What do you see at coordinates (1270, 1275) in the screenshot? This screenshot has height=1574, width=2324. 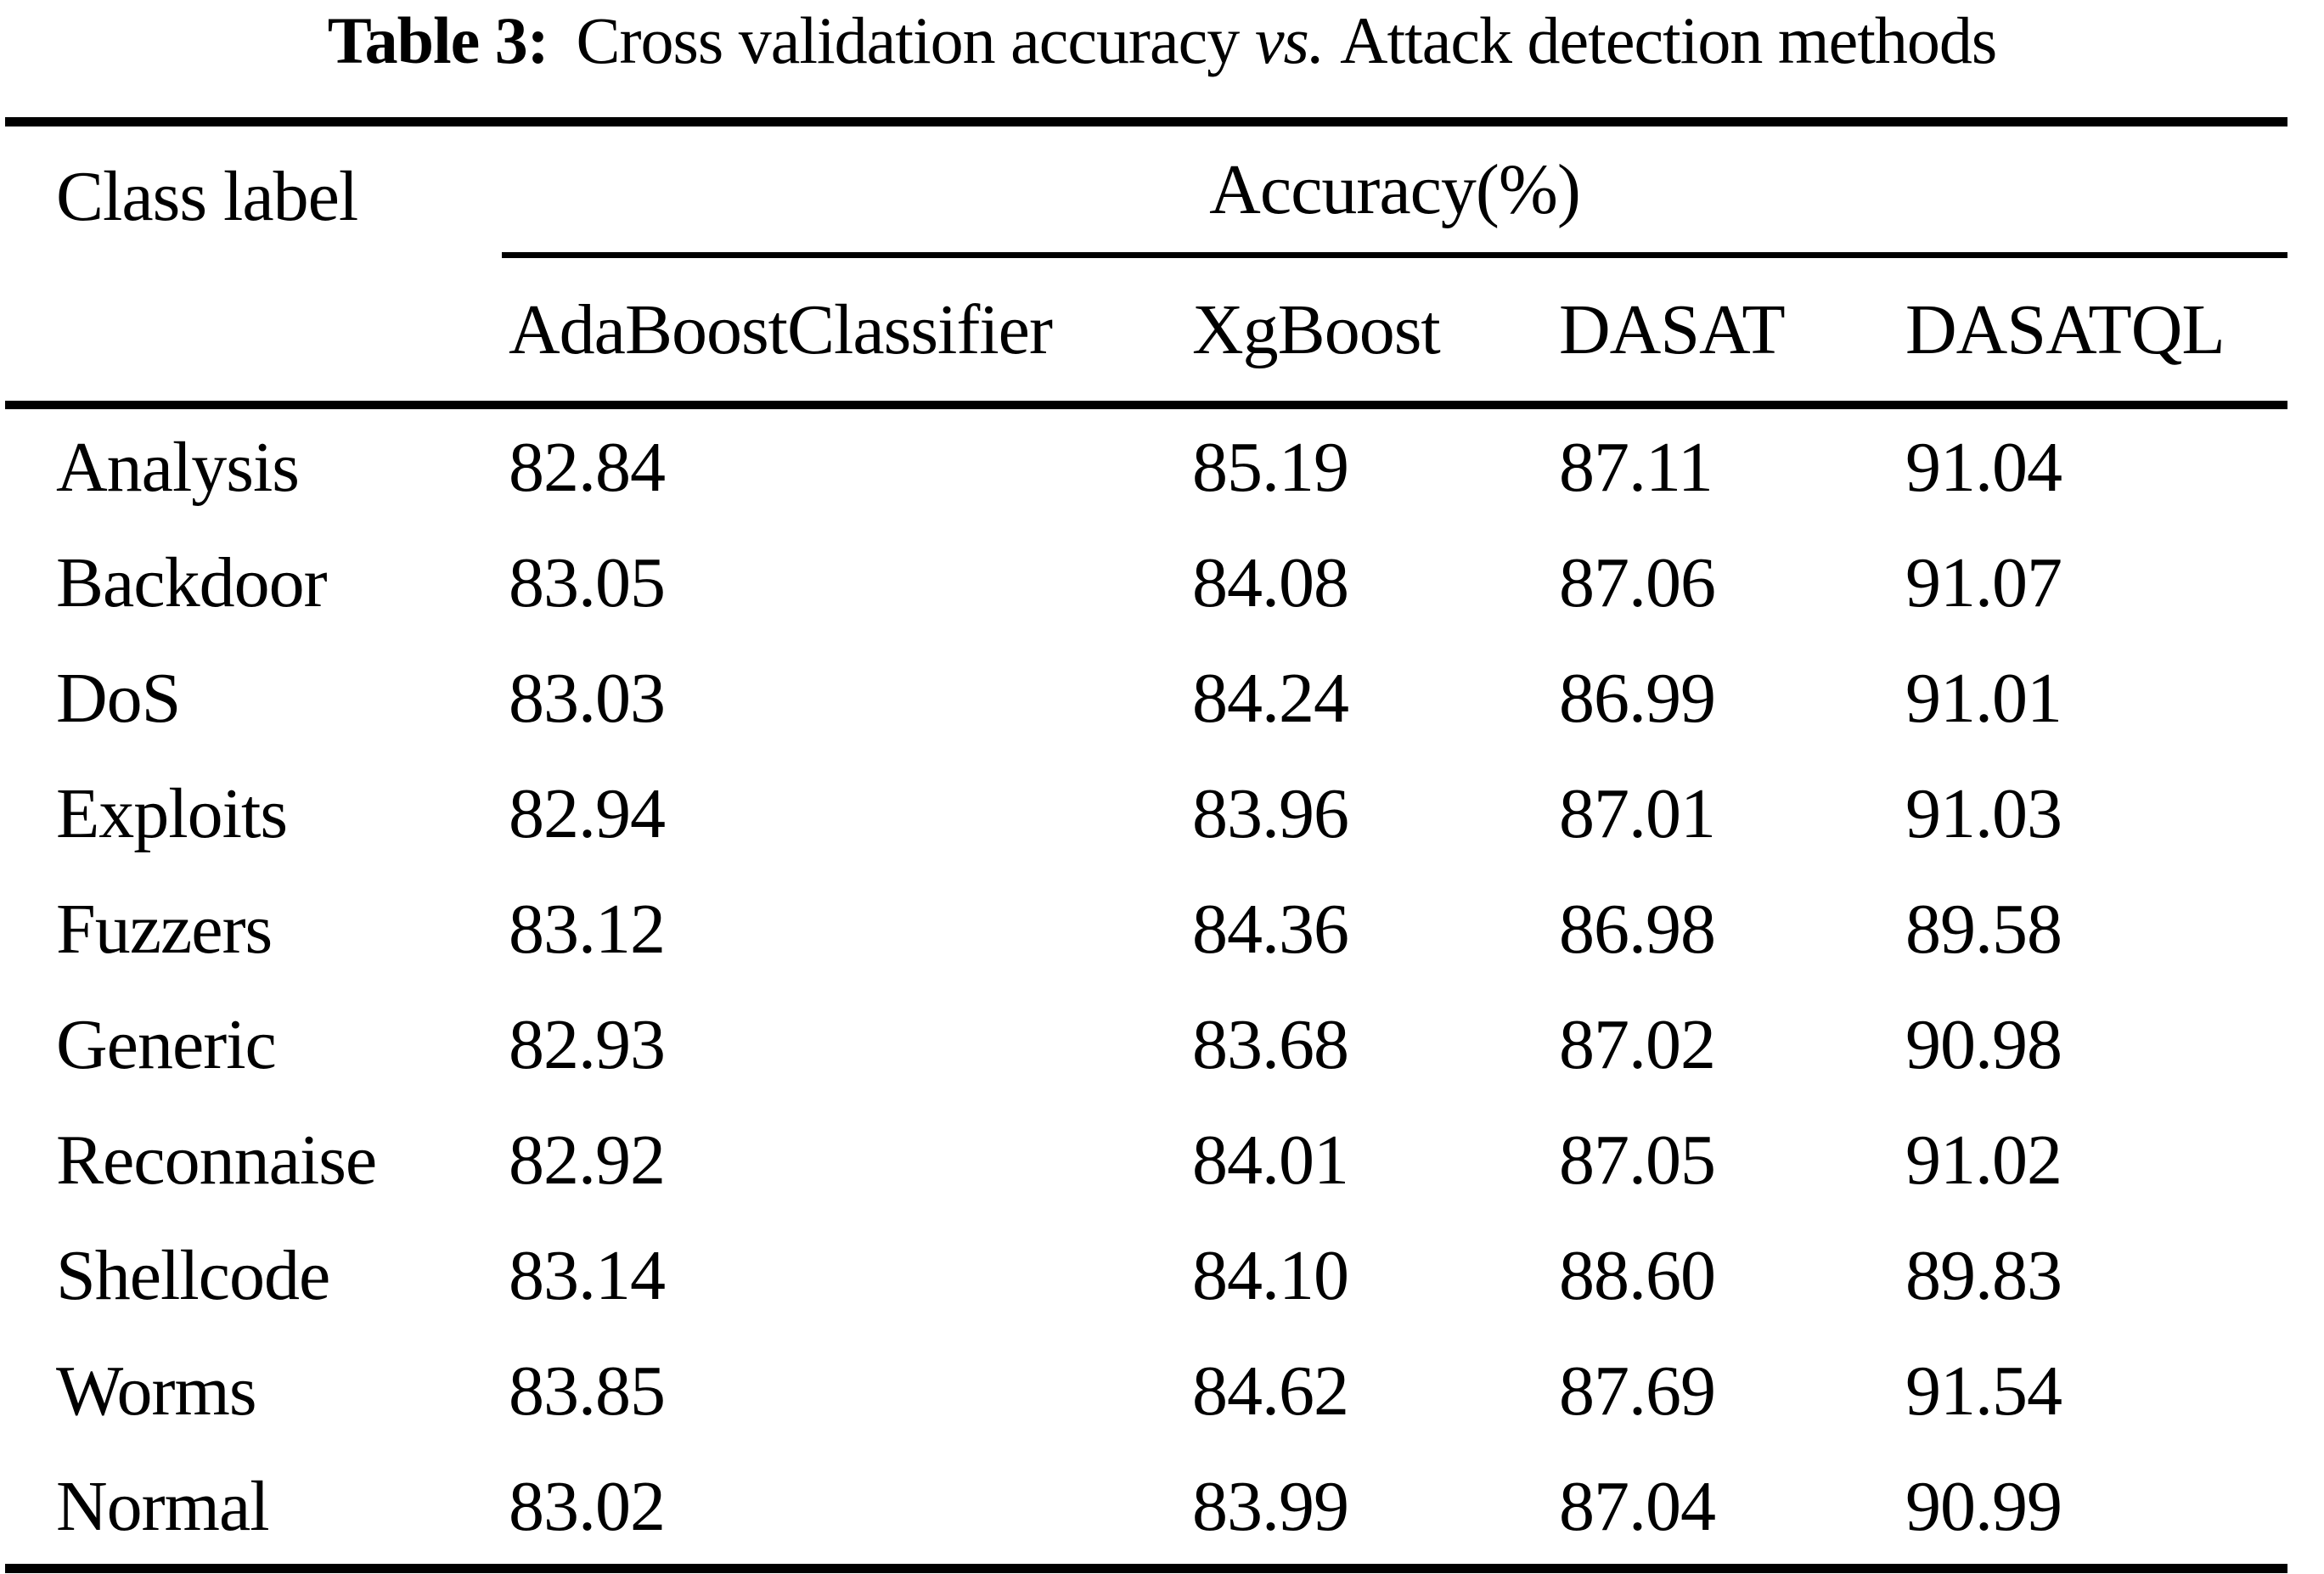 I see `value-cell: 84.10` at bounding box center [1270, 1275].